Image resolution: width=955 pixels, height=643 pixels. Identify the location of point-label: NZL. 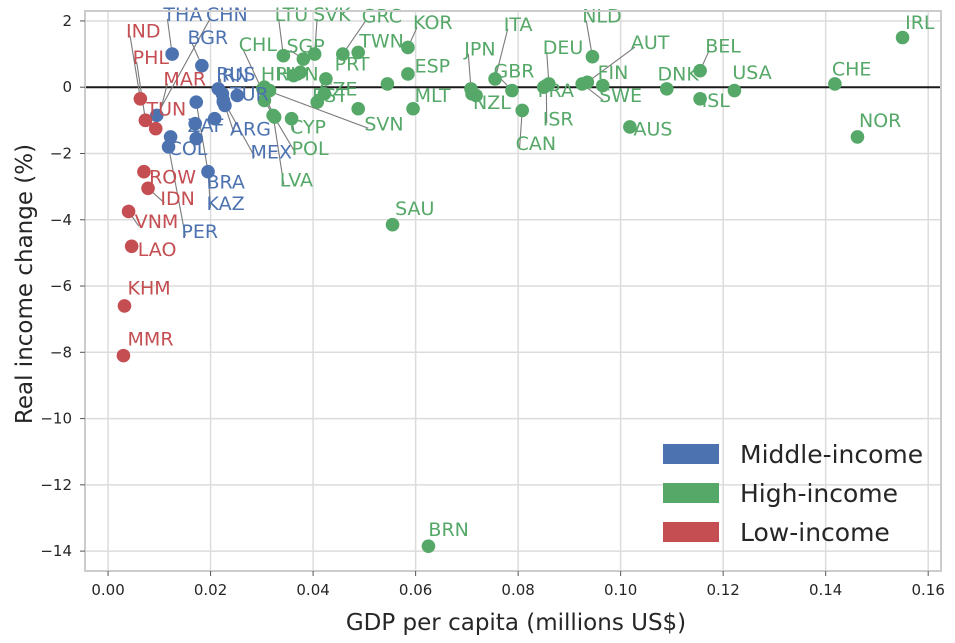
(492, 103).